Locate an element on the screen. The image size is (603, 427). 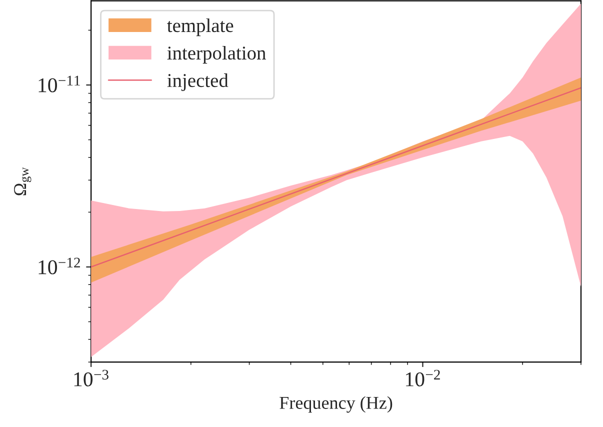
y-tick-label: 10$^{−12}$ is located at coordinates (59, 266).